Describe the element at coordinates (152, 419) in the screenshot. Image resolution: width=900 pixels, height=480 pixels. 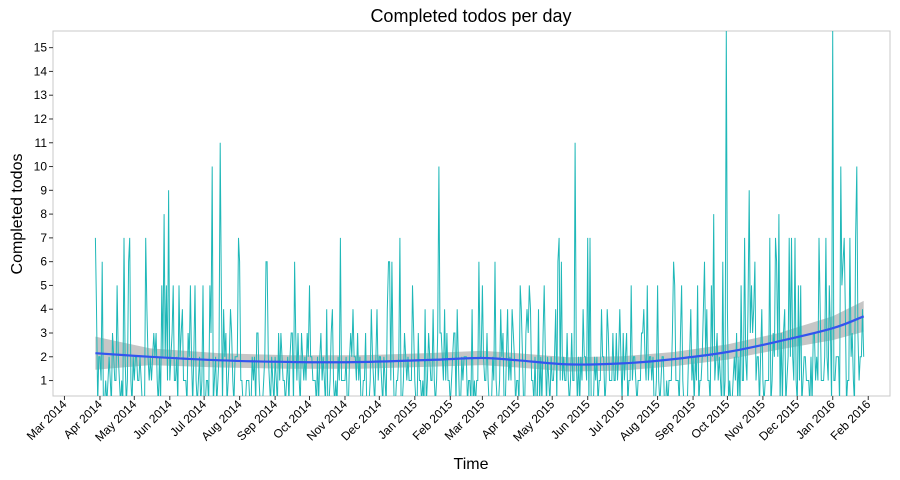
I see `x-tick-label: Jun 2014` at that location.